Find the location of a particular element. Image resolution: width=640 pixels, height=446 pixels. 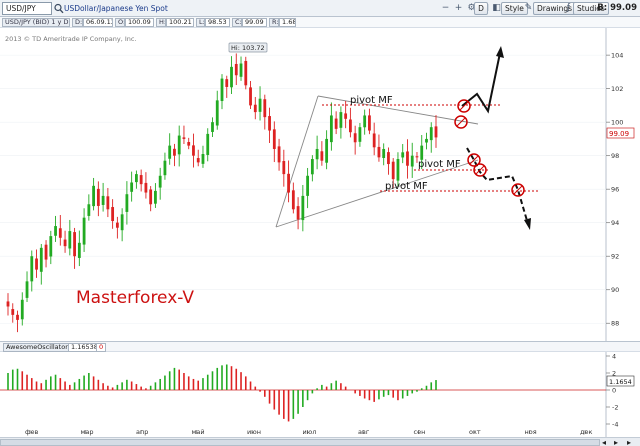

time-tick-label: окт is located at coordinates (475, 432).